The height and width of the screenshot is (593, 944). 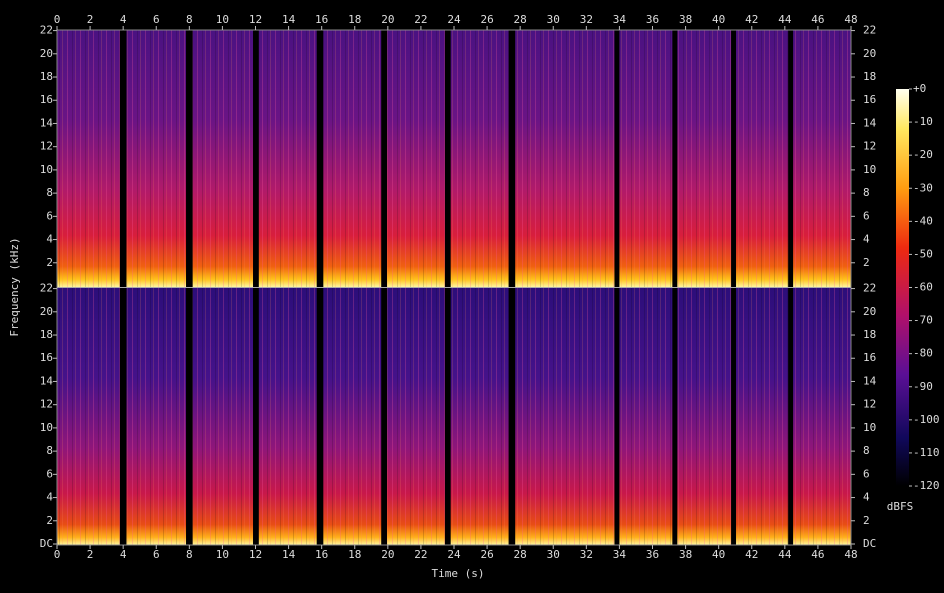 What do you see at coordinates (923, 253) in the screenshot?
I see `colorbar-tick-label: -50` at bounding box center [923, 253].